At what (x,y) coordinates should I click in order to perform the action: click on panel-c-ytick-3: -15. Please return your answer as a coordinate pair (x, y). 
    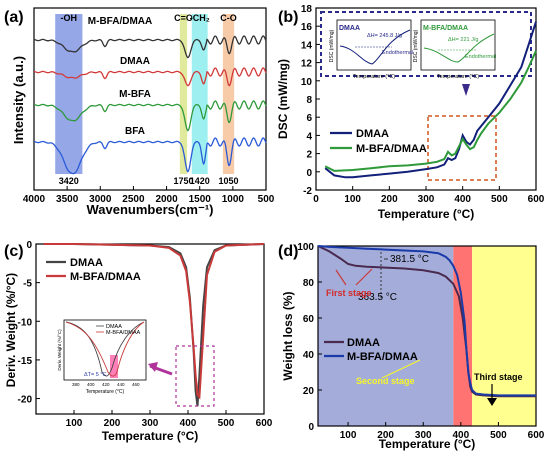
    Looking at the image, I should click on (25, 361).